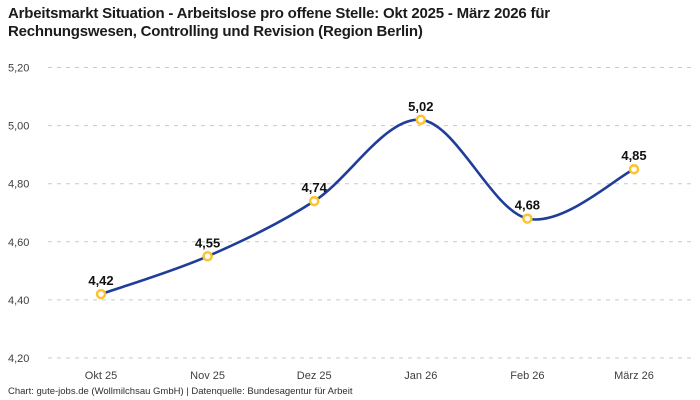  I want to click on data-point-value-label: 4,55, so click(207, 242).